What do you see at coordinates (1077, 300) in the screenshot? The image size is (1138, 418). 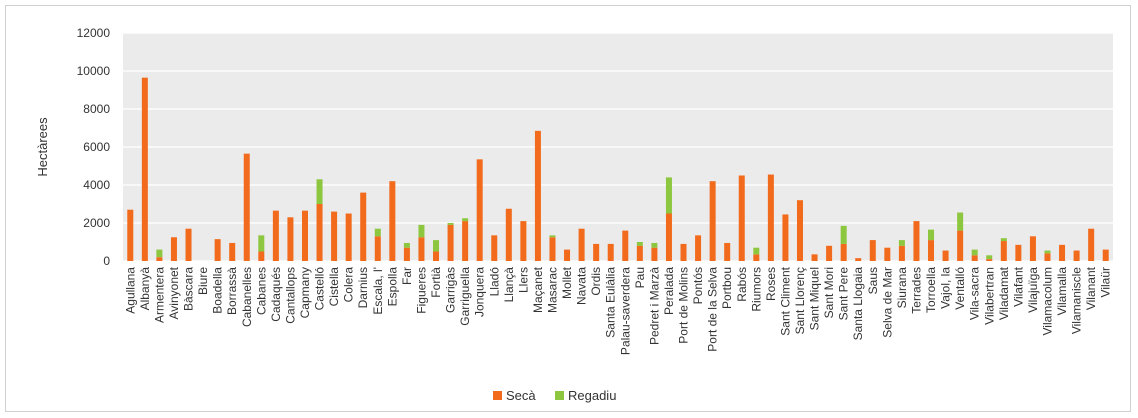 I see `x-tick-label: Vilamaniscle` at bounding box center [1077, 300].